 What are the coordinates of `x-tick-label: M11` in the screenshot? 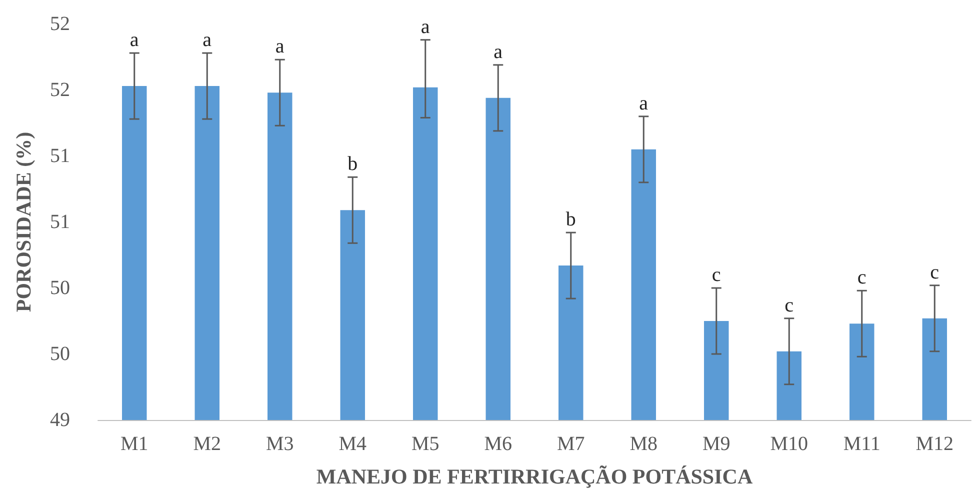 It's located at (861, 444).